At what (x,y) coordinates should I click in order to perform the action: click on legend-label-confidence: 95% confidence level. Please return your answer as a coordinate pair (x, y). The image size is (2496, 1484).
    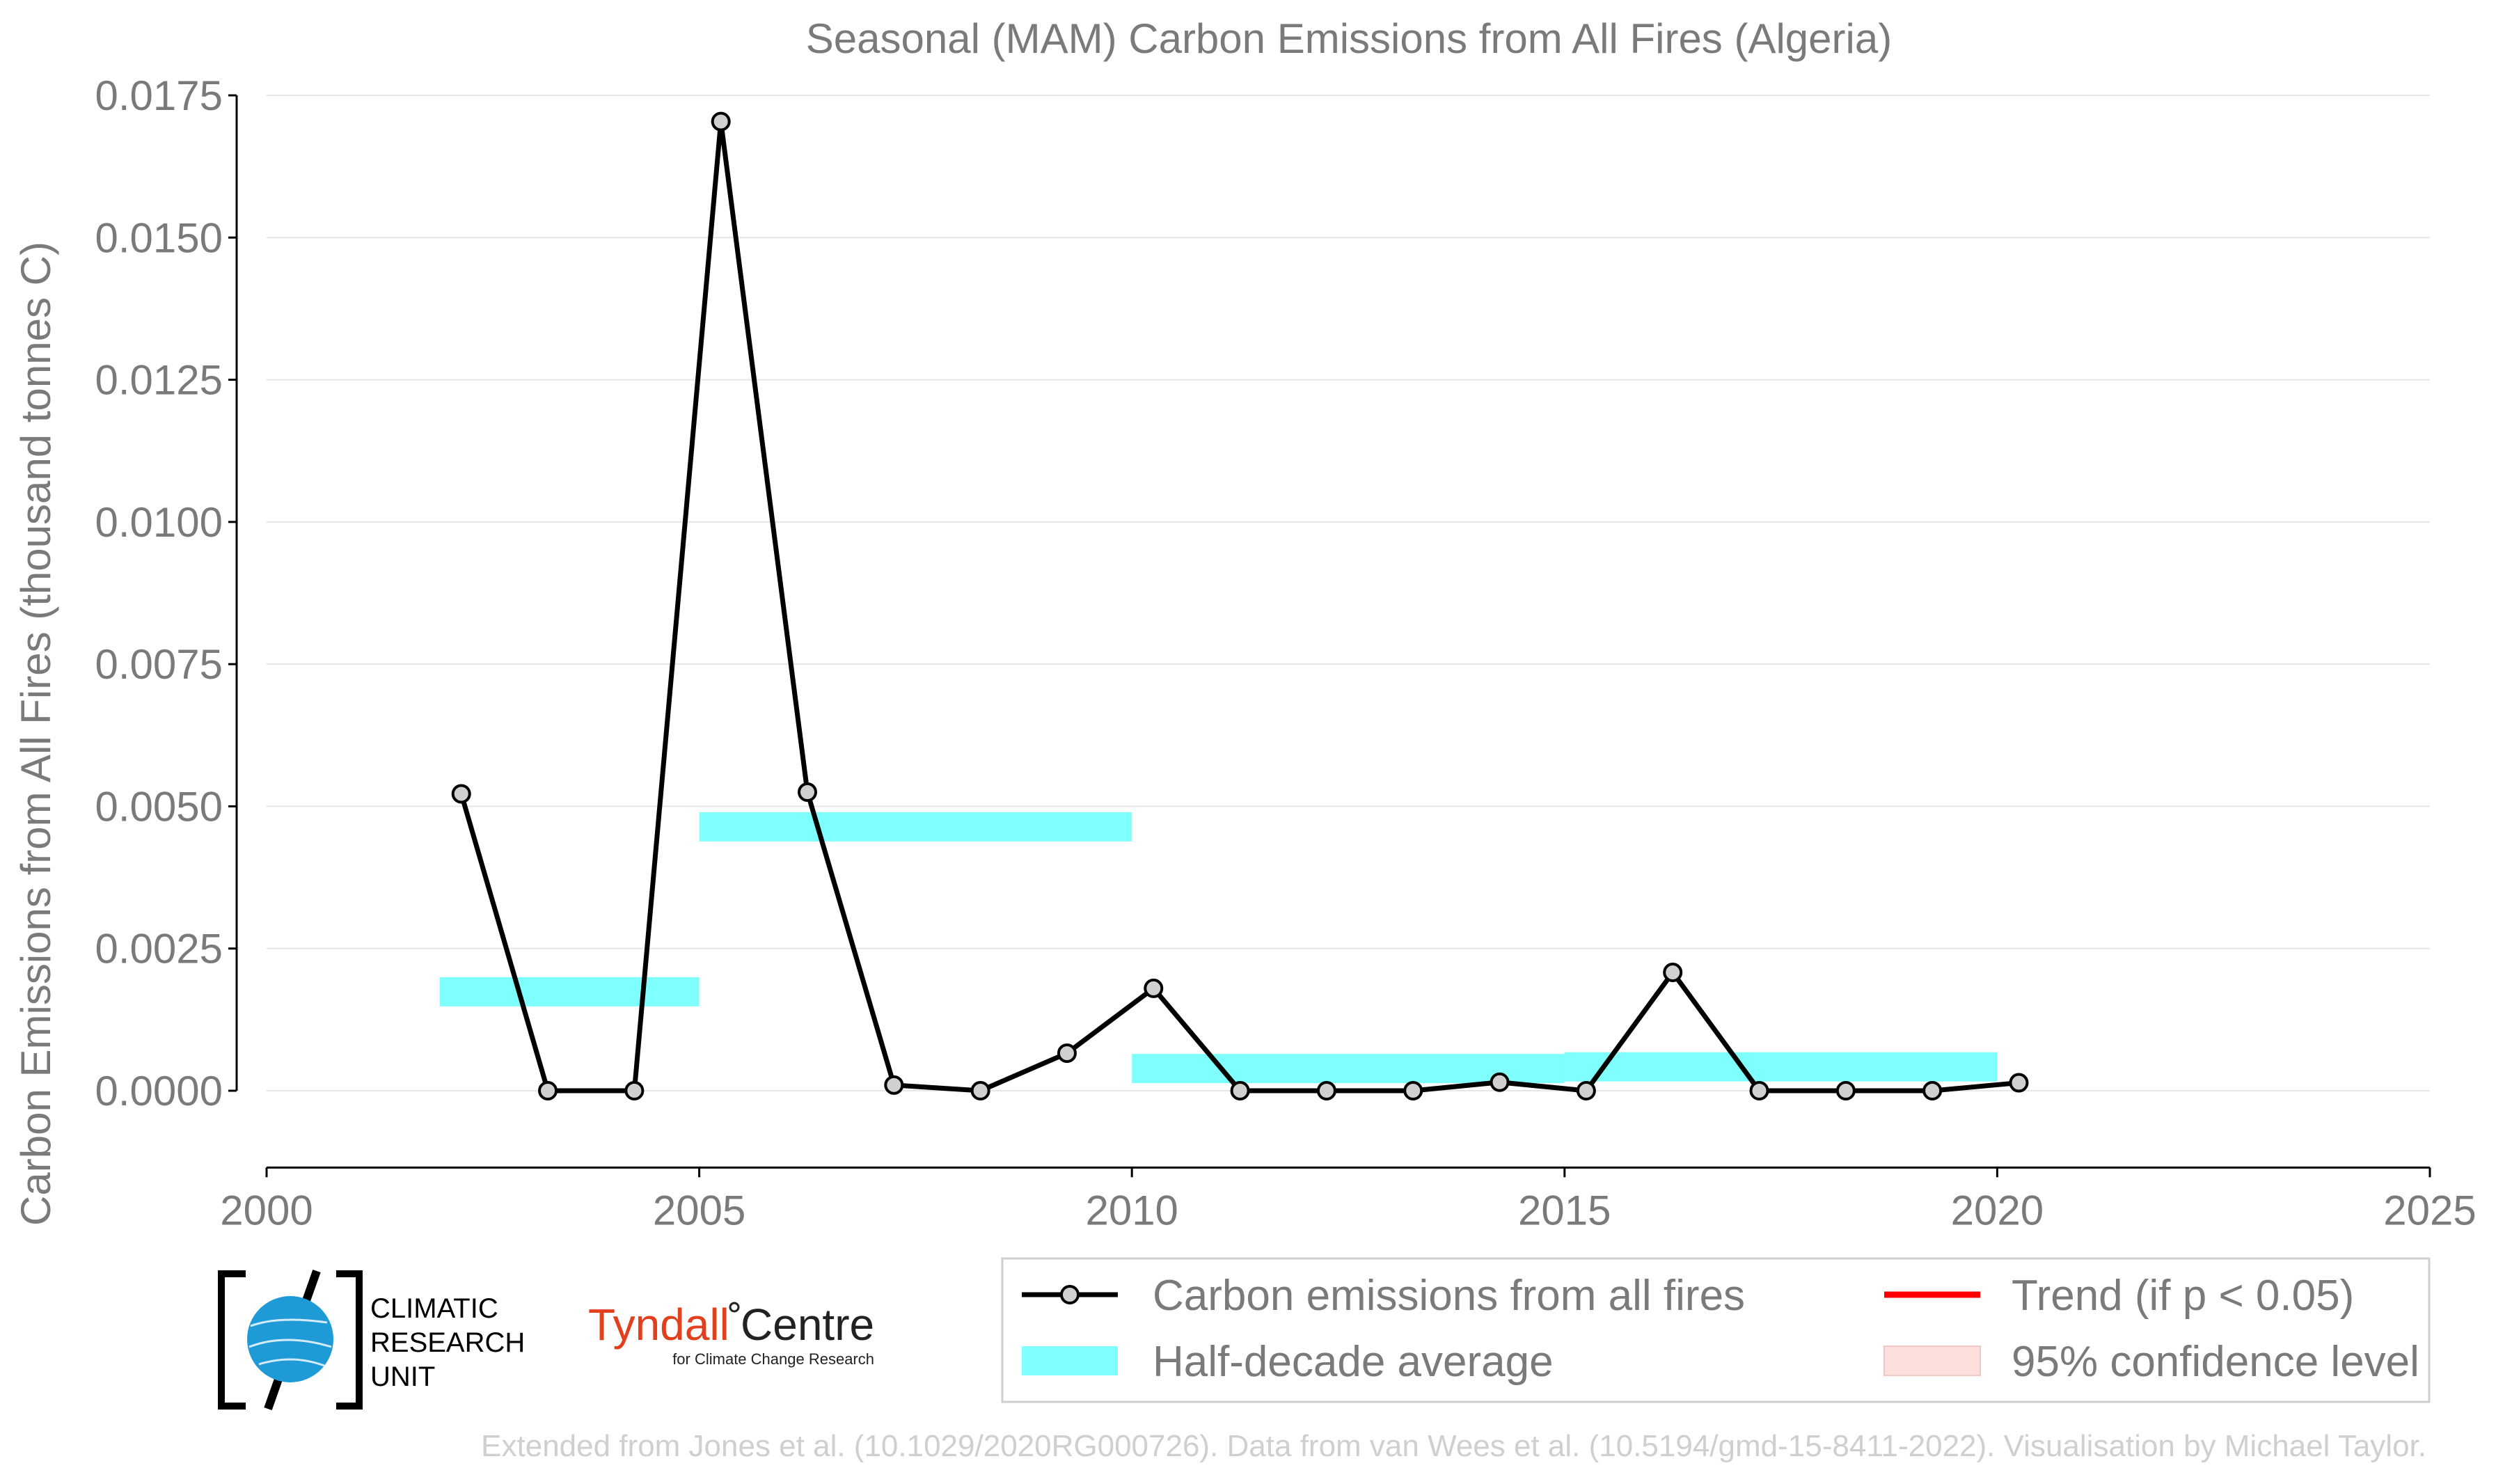
    Looking at the image, I should click on (2215, 1362).